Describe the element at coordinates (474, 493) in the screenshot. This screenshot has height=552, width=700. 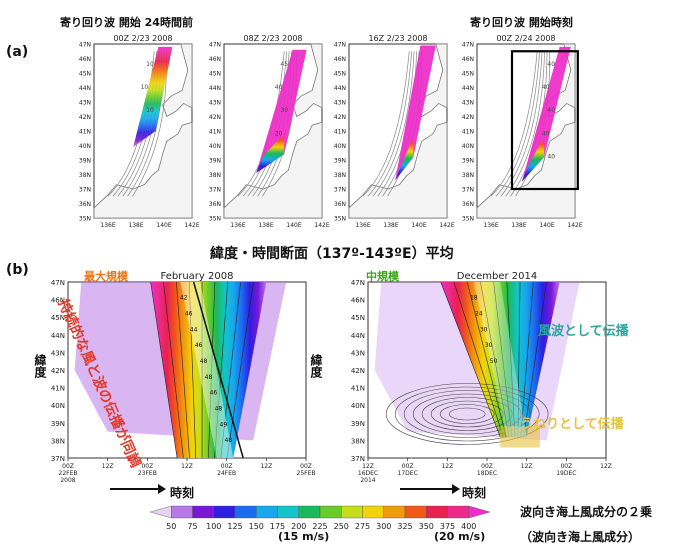
I see `time-axis-label-2: 時刻` at that location.